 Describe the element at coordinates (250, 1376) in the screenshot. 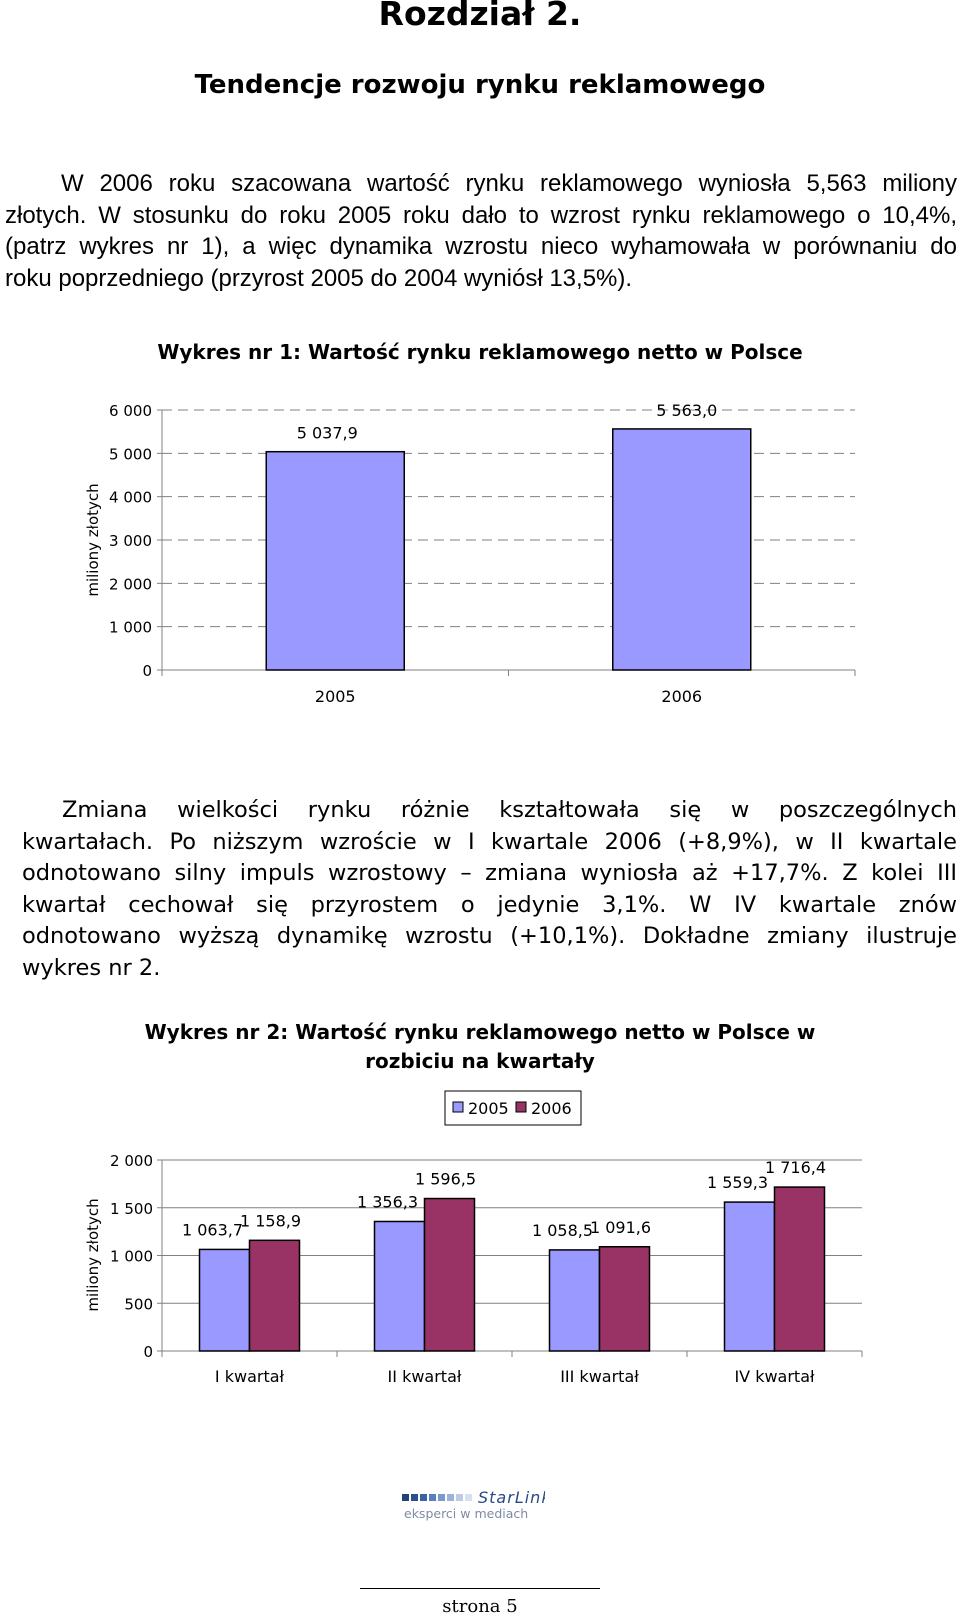

I see `x-tick-label: I kwartał` at that location.